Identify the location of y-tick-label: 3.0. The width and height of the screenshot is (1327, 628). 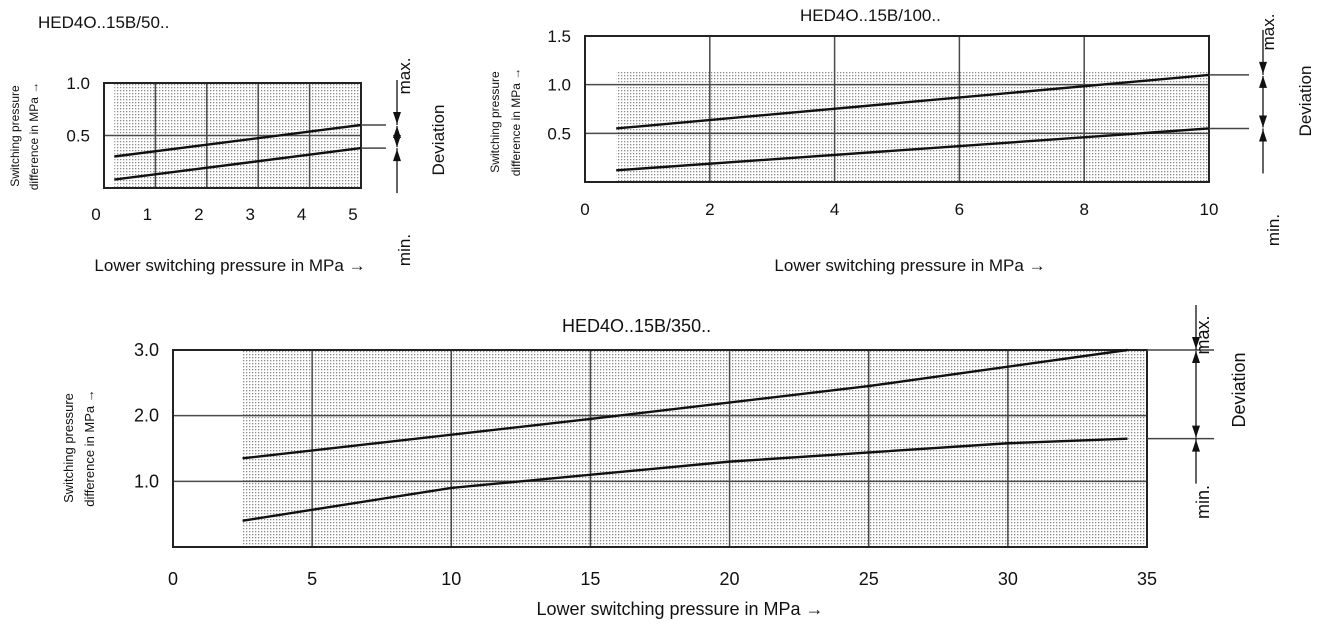
(146, 350).